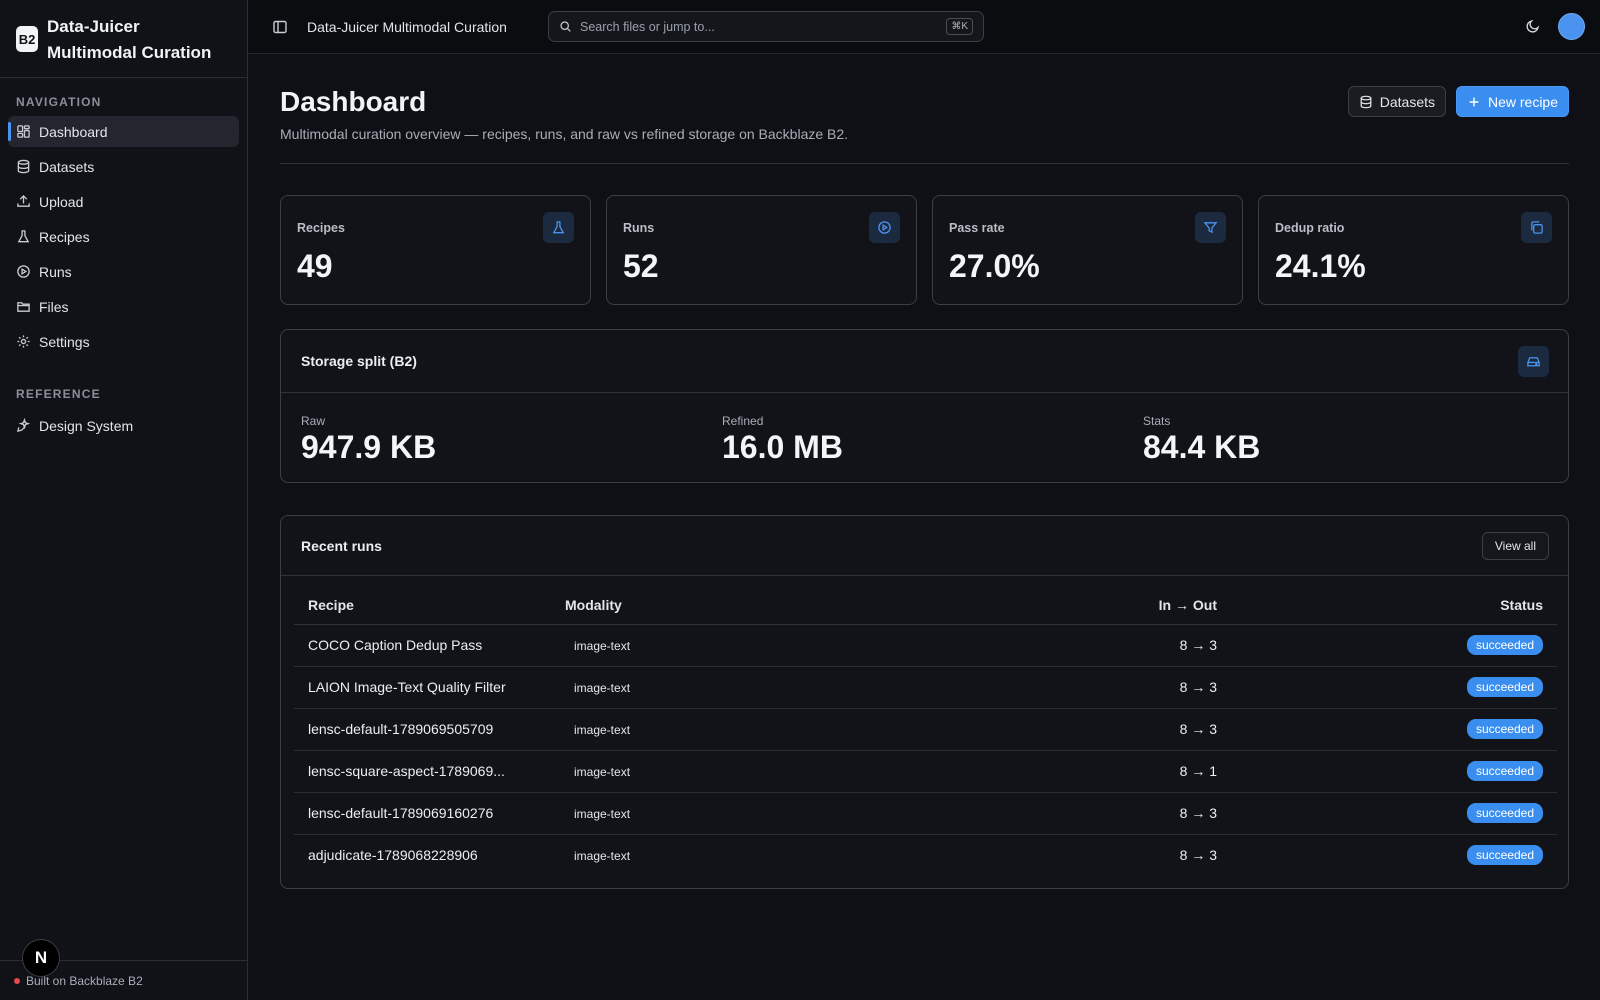 The image size is (1600, 1000). What do you see at coordinates (395, 645) in the screenshot?
I see `run-recipe: COCO Caption Dedup Pass` at bounding box center [395, 645].